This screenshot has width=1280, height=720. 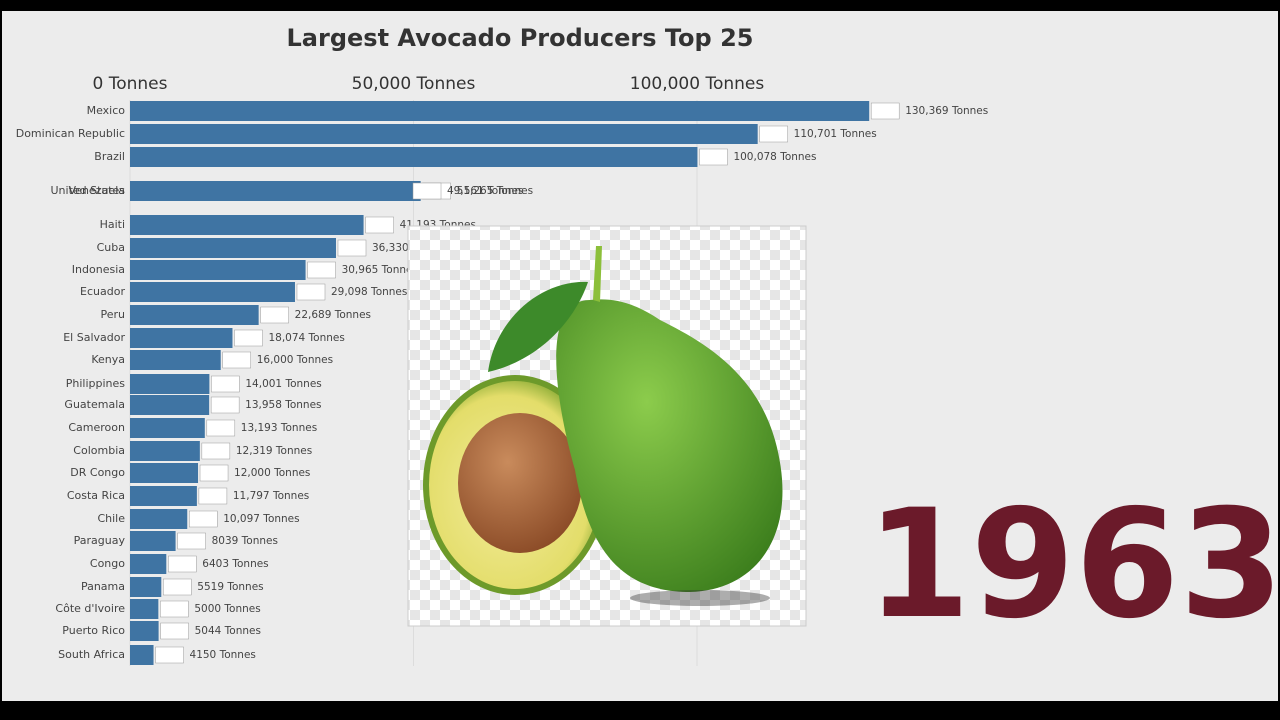 I want to click on category-label: Cameroon, so click(x=96, y=427).